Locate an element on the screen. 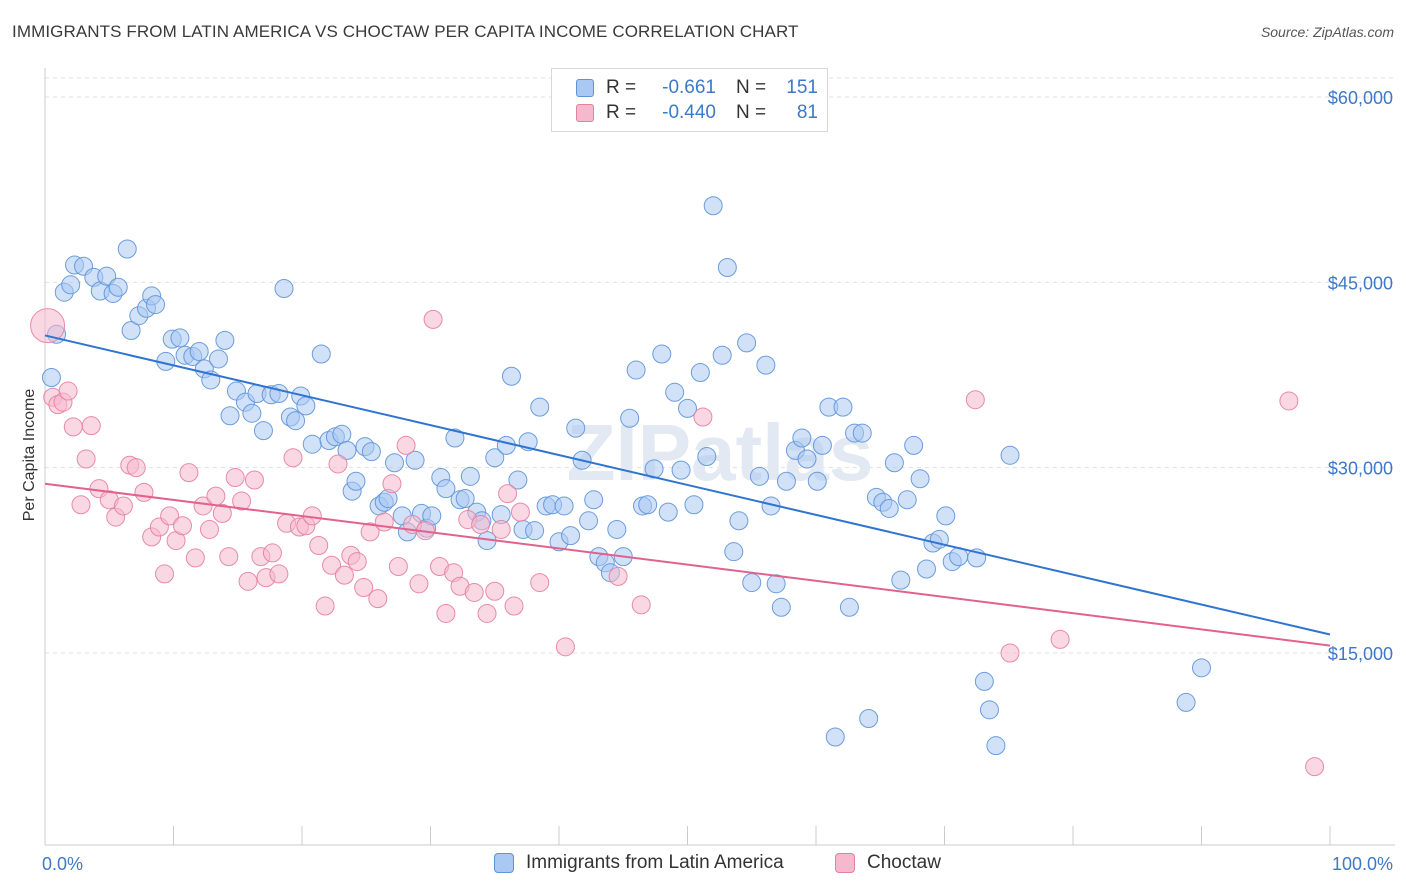 This screenshot has width=1406, height=892. y-tick-label: $45,000 is located at coordinates (1360, 283).